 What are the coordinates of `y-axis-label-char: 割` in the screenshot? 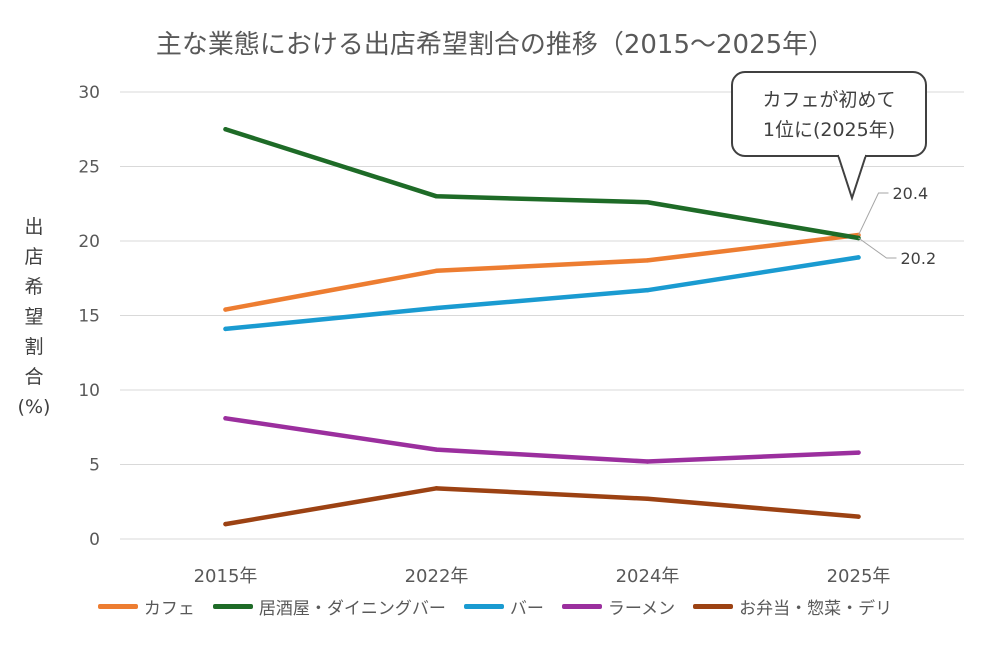 It's located at (34, 347).